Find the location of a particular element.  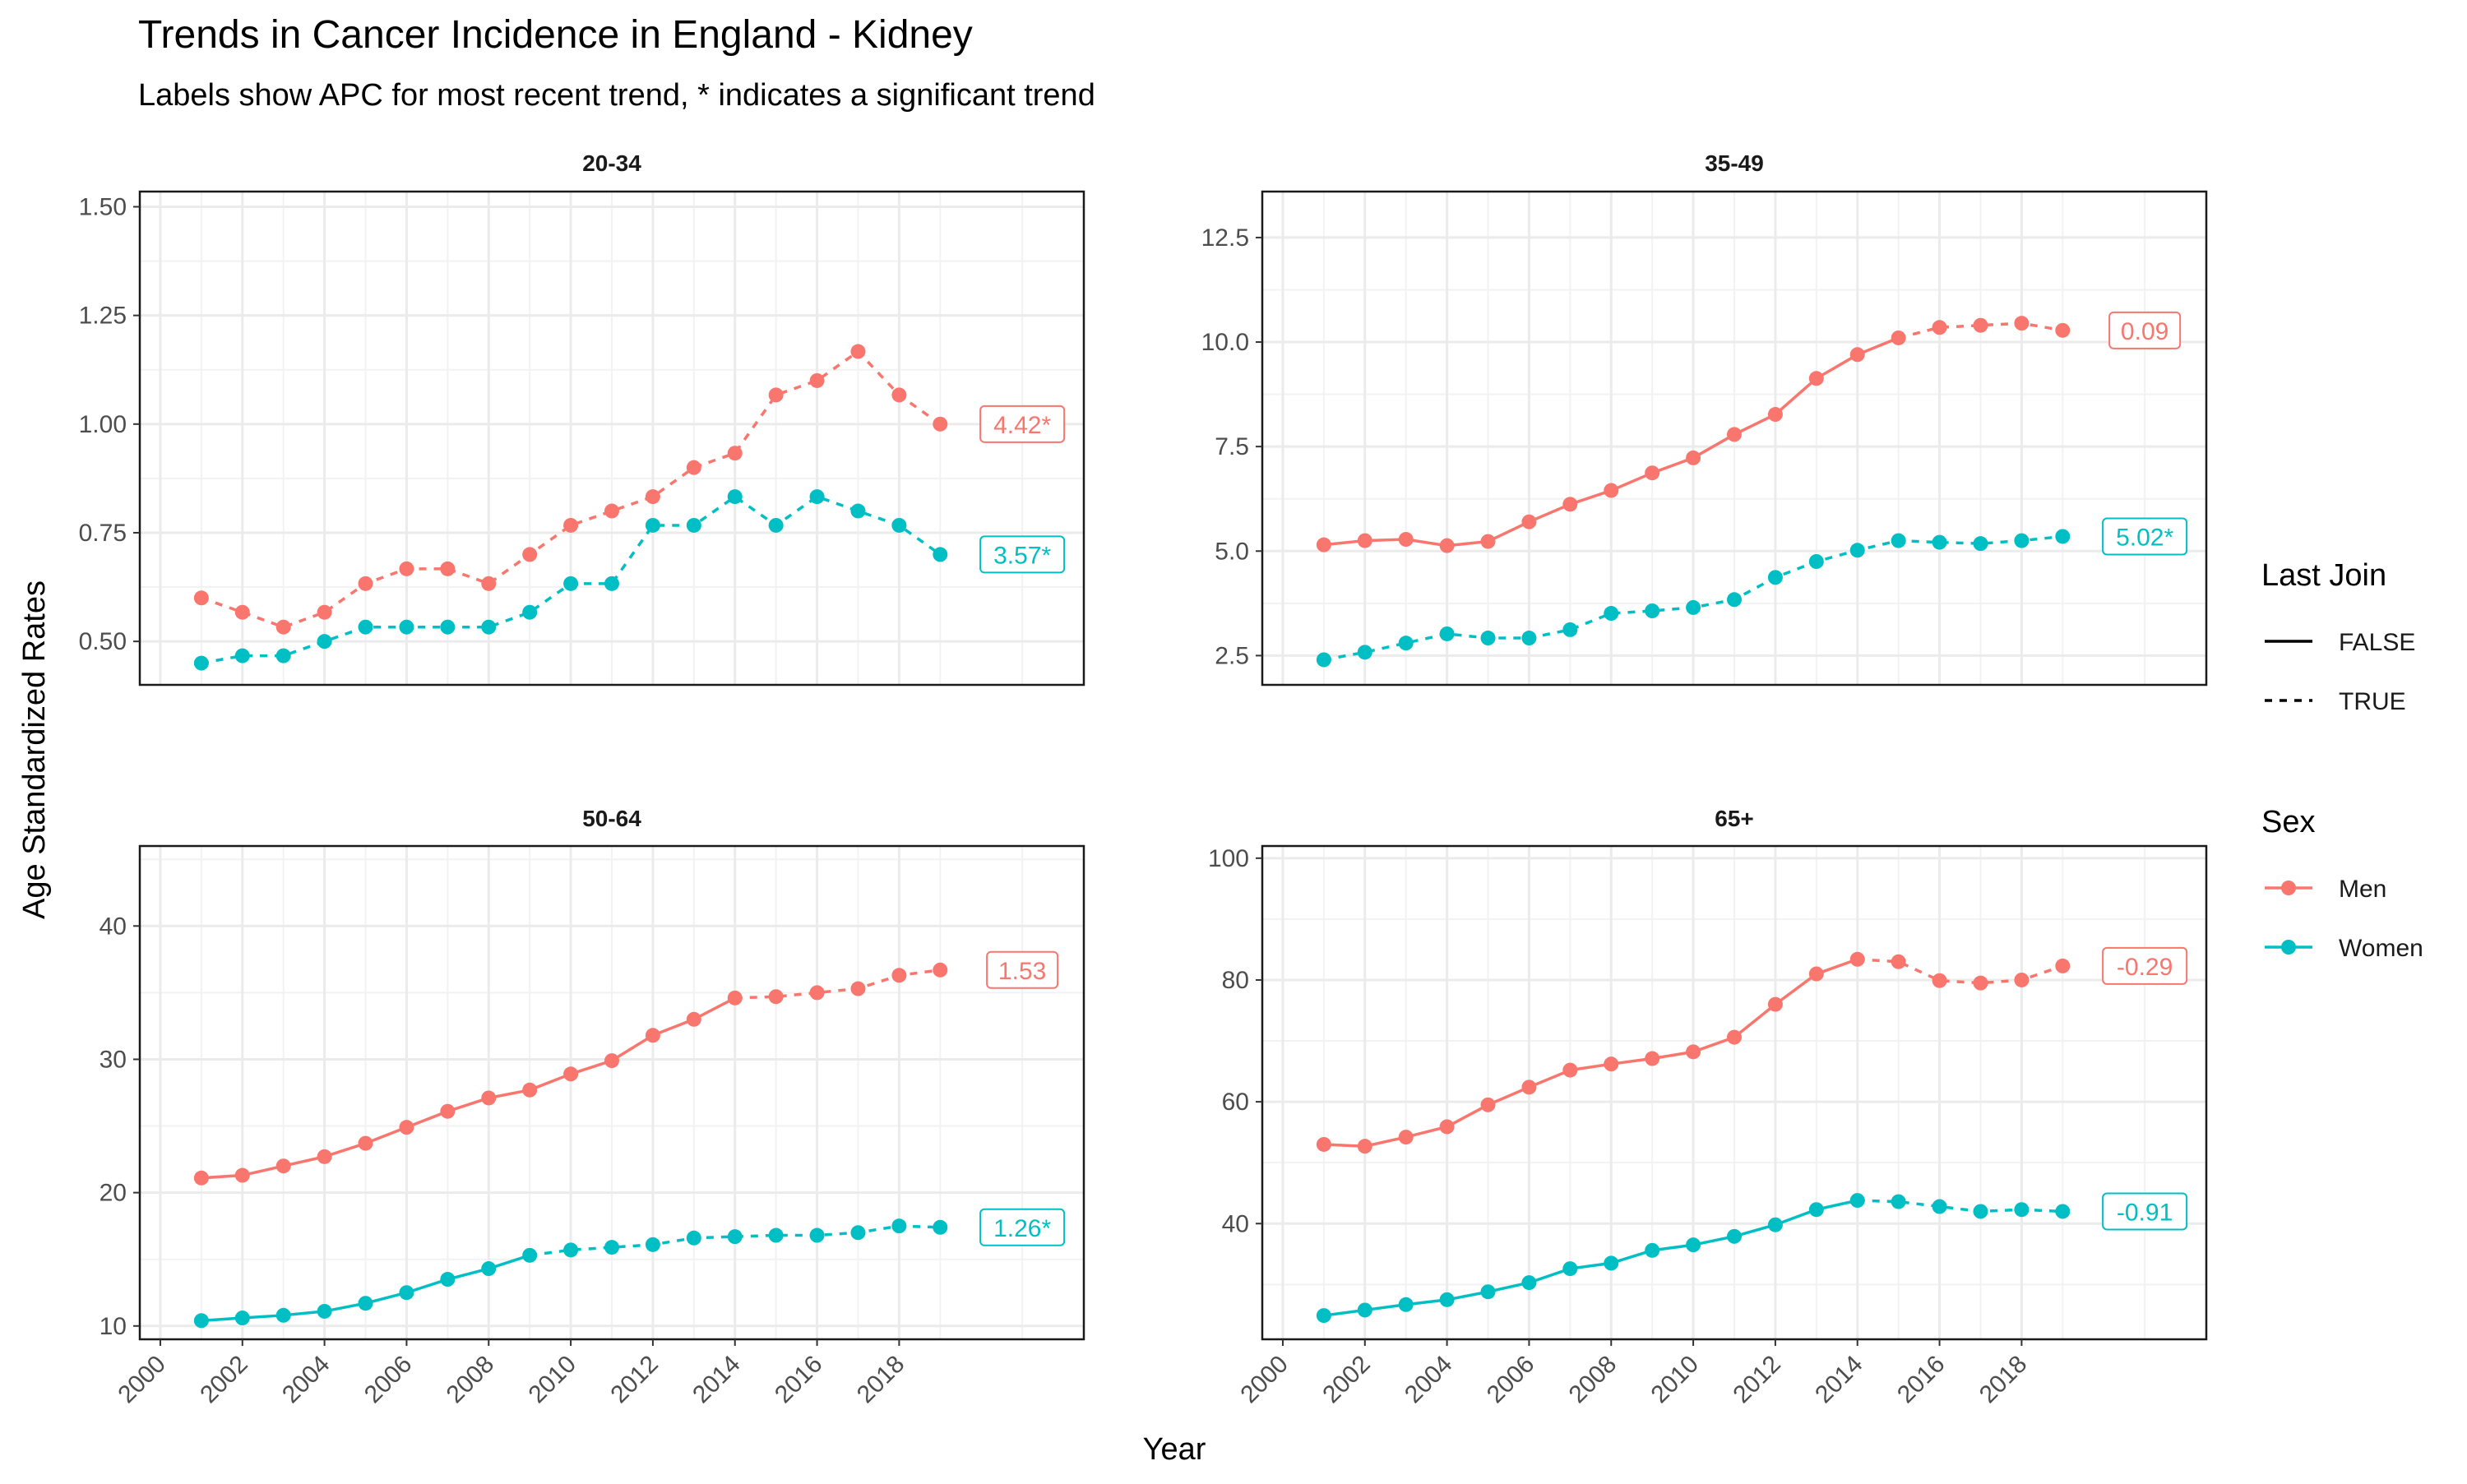

apc-label: 5.02* is located at coordinates (2145, 536).